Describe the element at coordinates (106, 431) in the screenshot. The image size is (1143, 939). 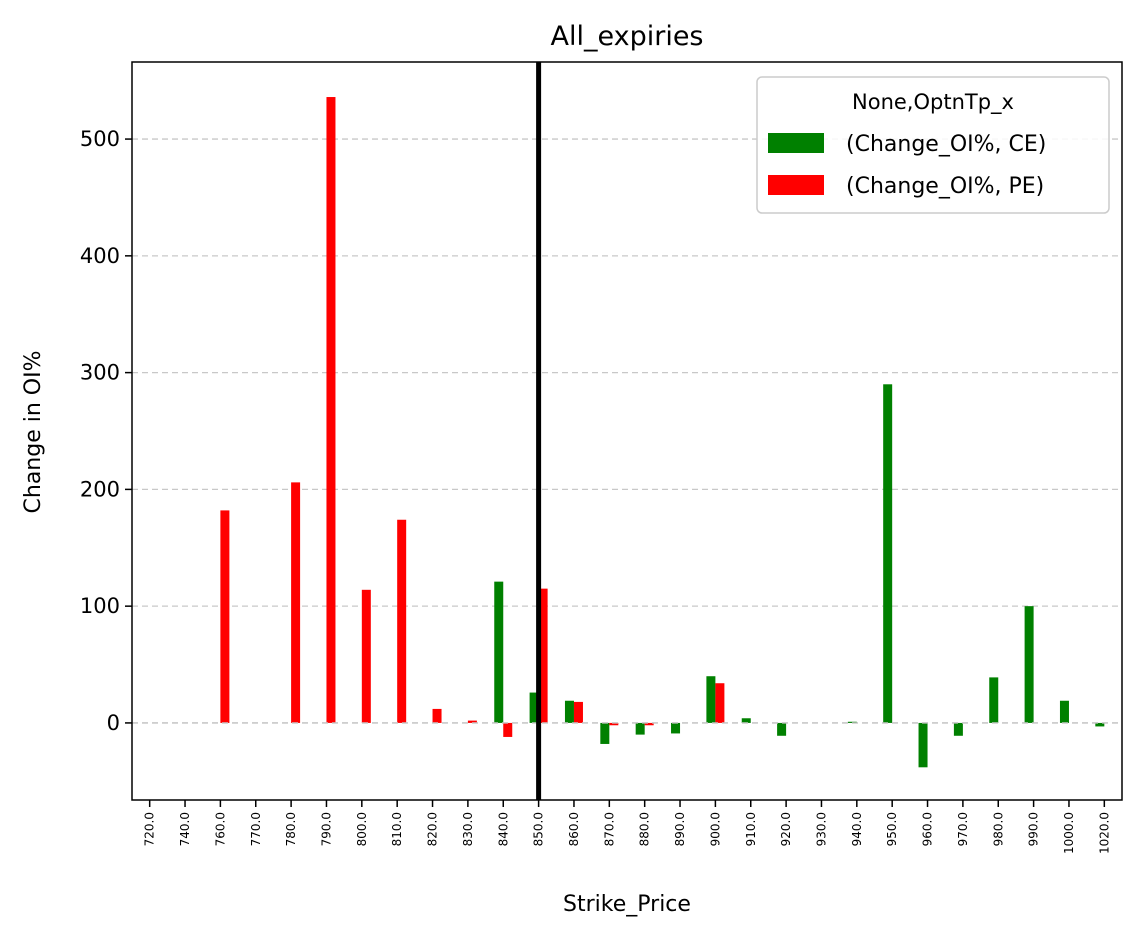
I see `y-axis: 0 100 200 300 400 500` at that location.